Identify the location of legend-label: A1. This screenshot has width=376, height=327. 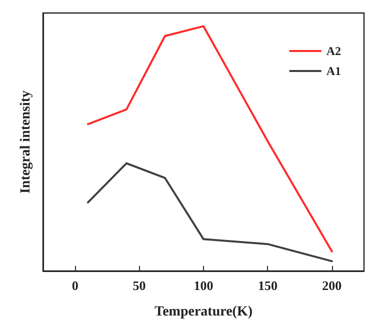
(334, 71).